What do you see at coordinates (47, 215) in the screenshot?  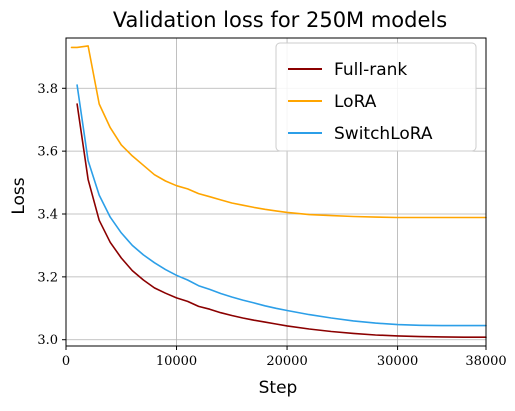 I see `y-tick-label: 3.4` at bounding box center [47, 215].